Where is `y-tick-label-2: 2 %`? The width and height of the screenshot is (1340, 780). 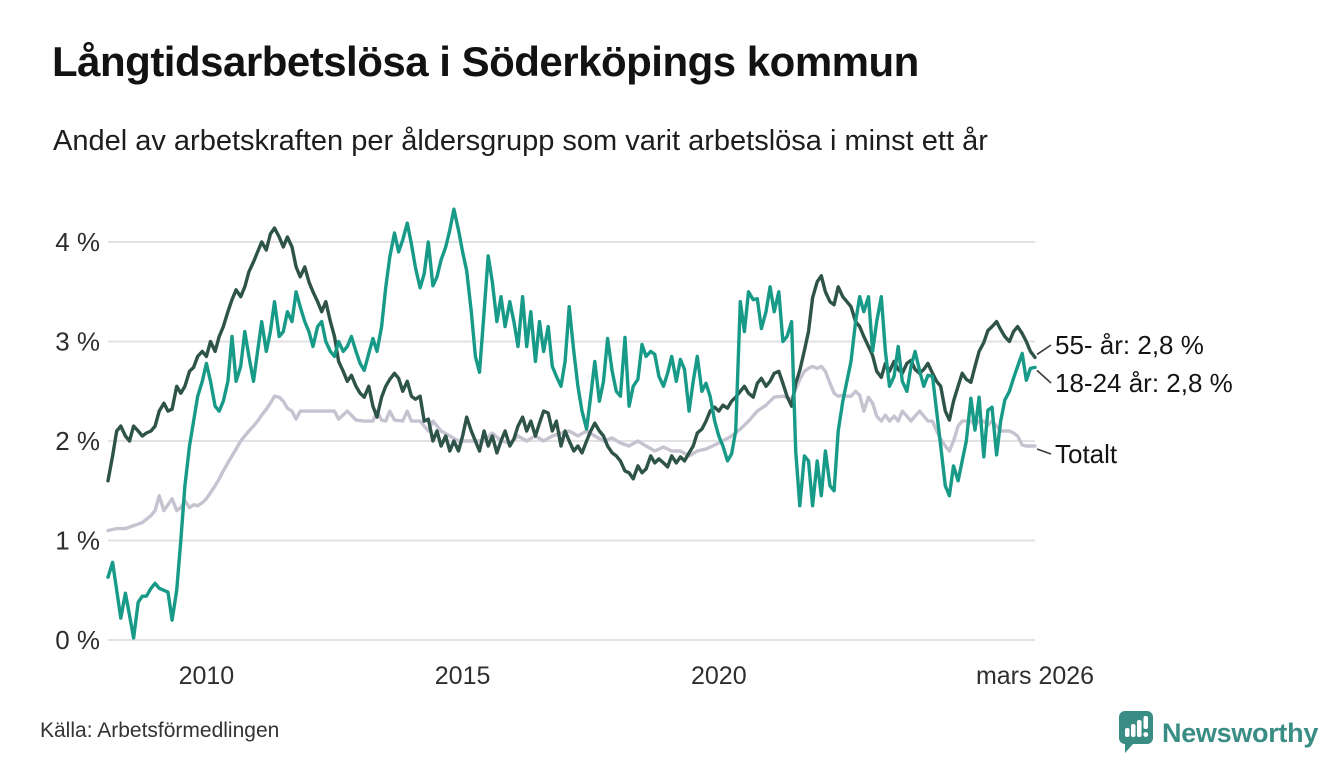
y-tick-label-2: 2 % is located at coordinates (77, 441).